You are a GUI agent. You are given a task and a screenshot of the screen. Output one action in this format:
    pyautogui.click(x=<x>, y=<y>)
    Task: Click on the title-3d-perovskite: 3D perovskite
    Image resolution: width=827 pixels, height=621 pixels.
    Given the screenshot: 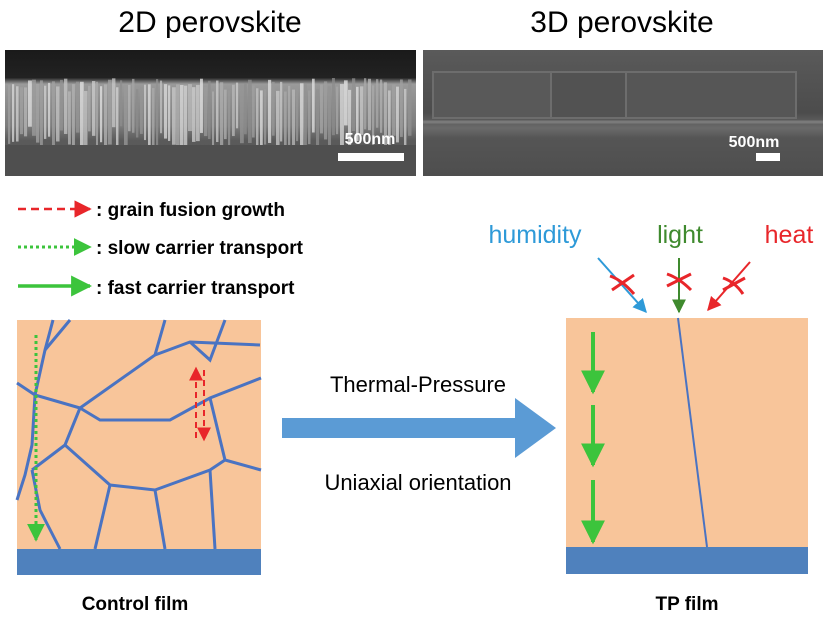 What is the action you would take?
    pyautogui.click(x=621, y=22)
    